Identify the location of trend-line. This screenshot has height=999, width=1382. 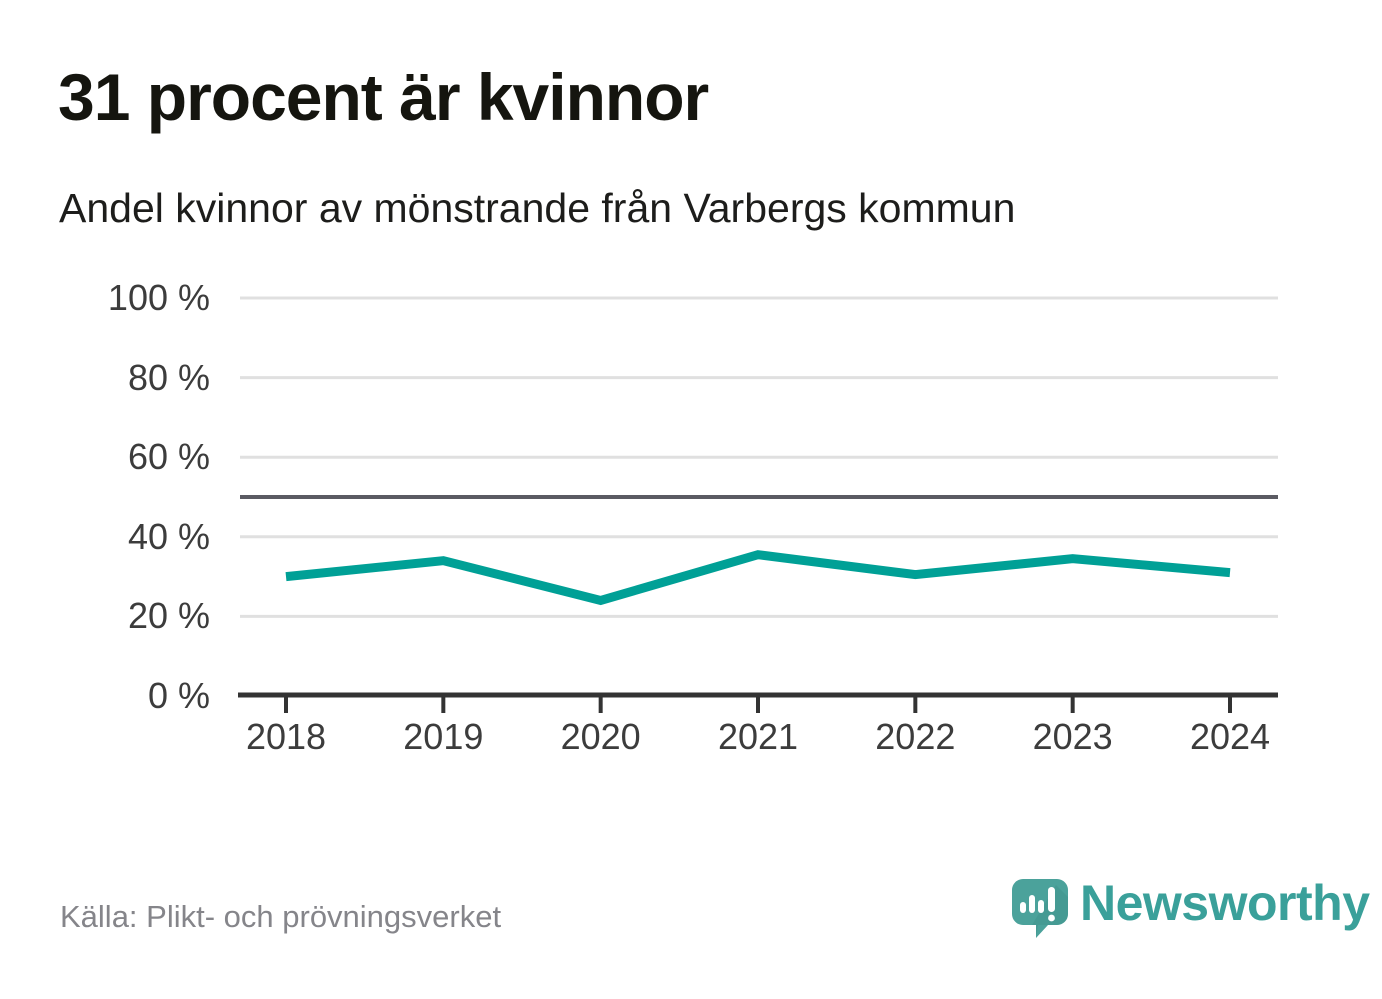
(758, 578).